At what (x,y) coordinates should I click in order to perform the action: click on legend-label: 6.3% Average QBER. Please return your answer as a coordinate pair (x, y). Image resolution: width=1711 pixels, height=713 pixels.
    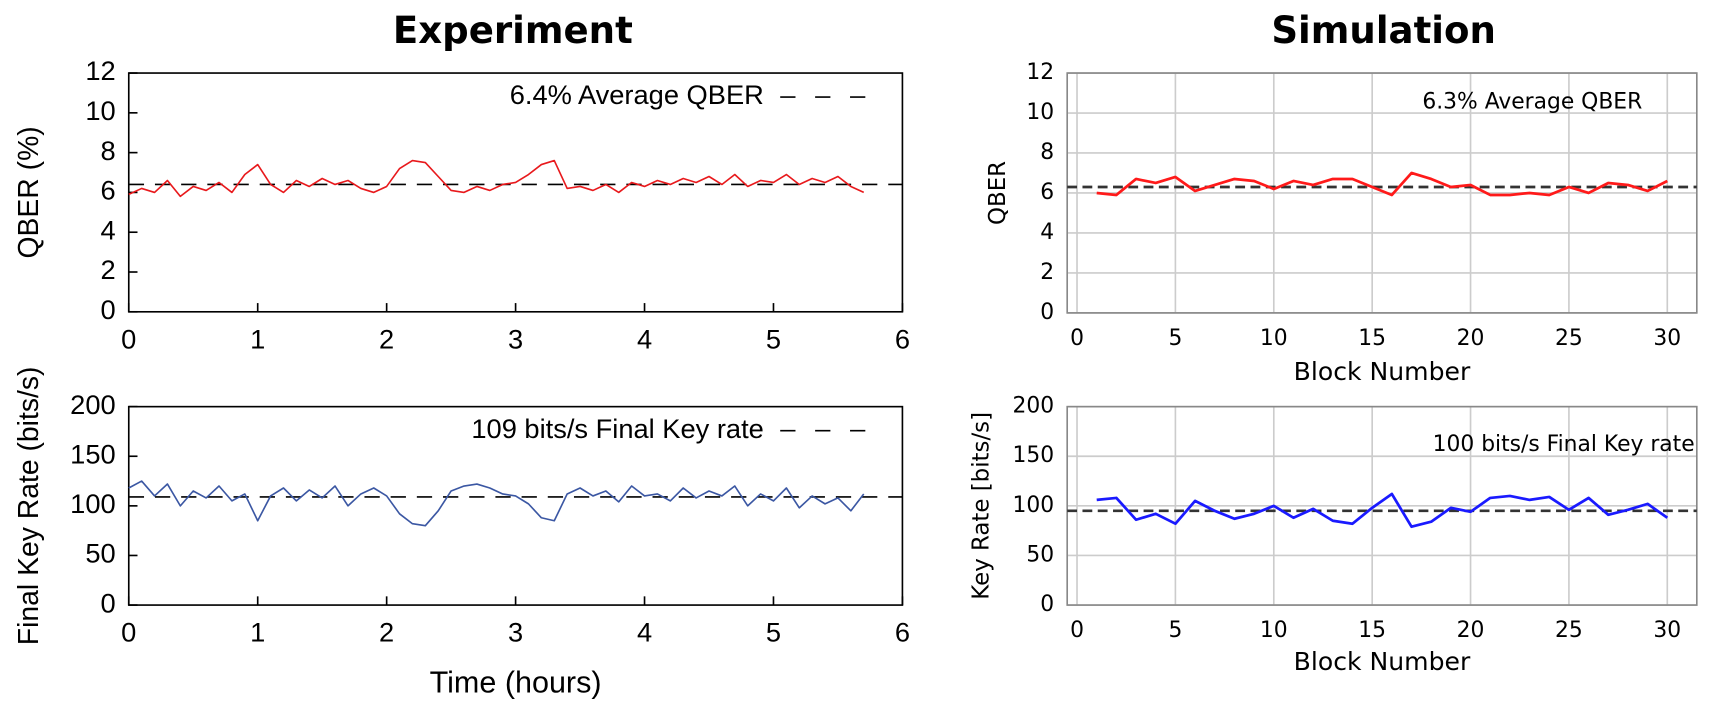
    Looking at the image, I should click on (1532, 101).